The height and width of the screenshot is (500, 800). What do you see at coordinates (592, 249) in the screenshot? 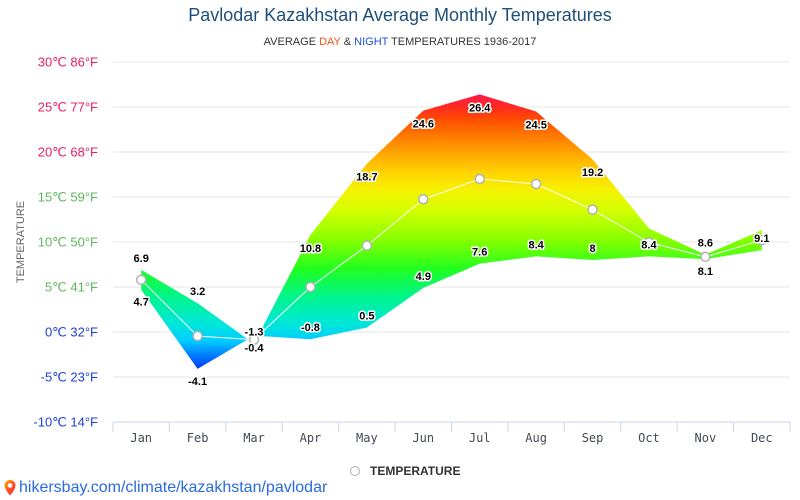
I see `night-value-label: 8` at bounding box center [592, 249].